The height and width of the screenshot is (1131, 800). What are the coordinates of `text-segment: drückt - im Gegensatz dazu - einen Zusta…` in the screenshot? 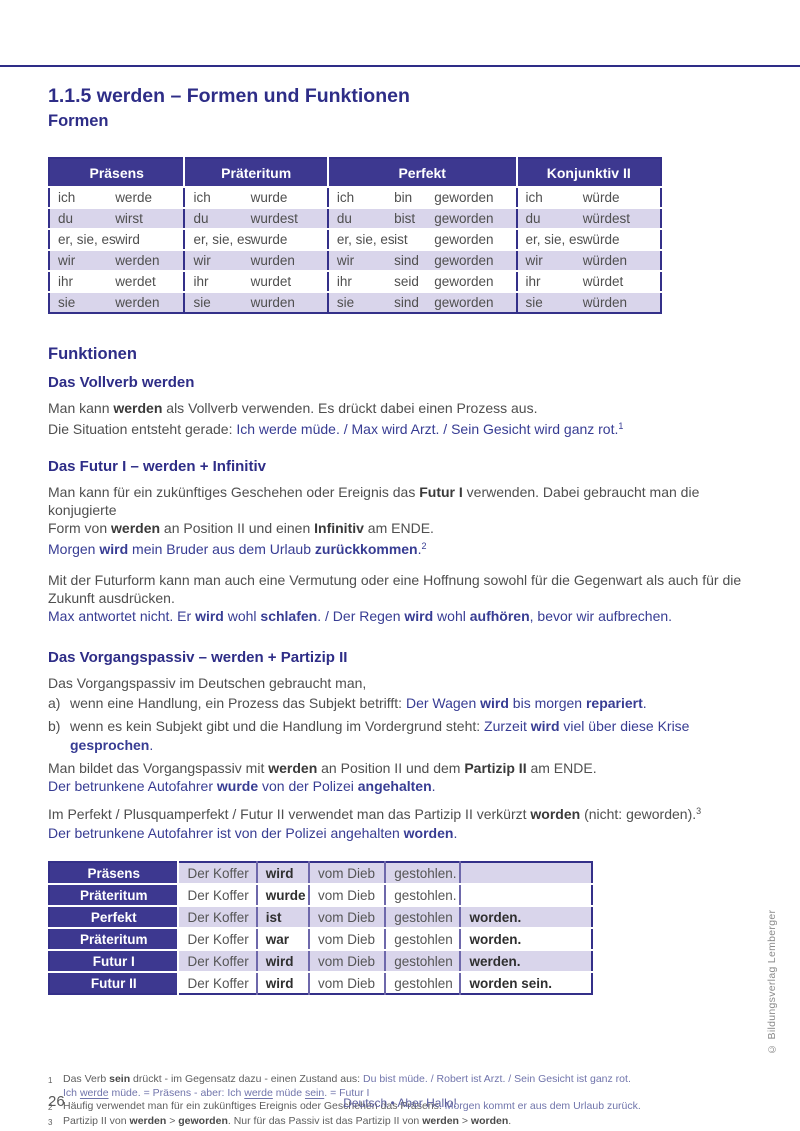 It's located at (246, 1079).